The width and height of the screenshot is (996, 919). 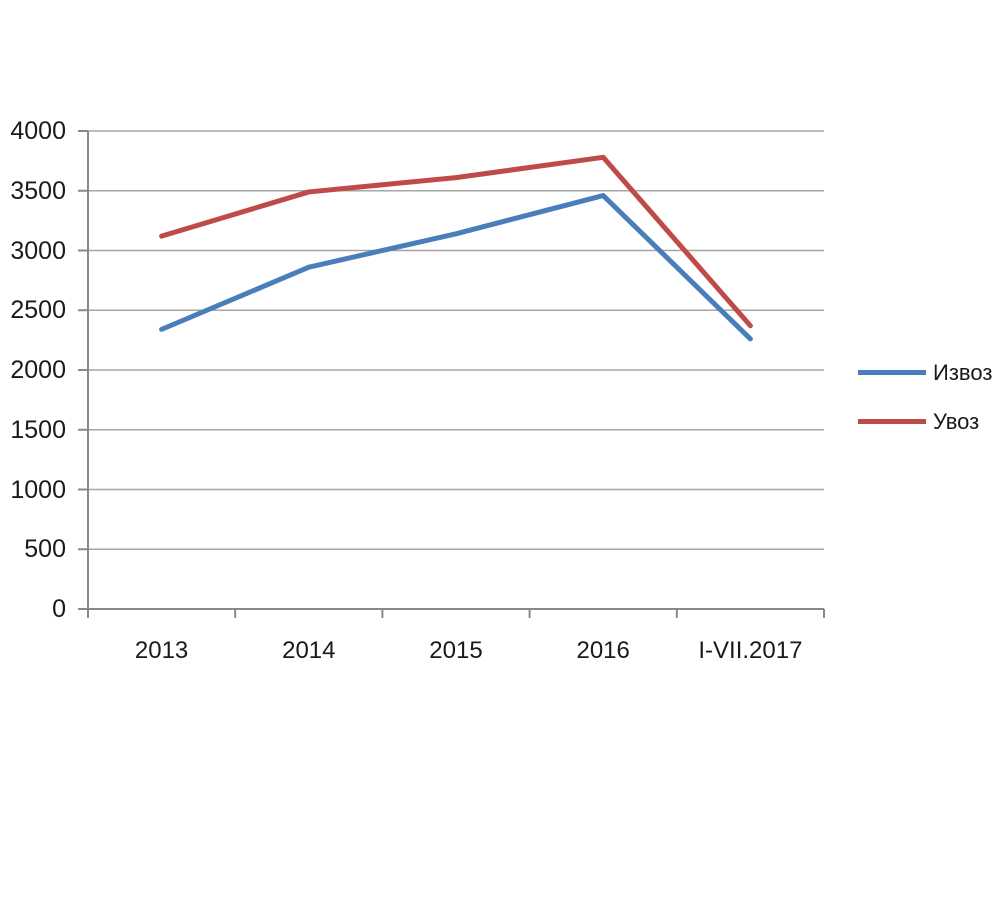 I want to click on x-tick-label: 2016, so click(x=603, y=650).